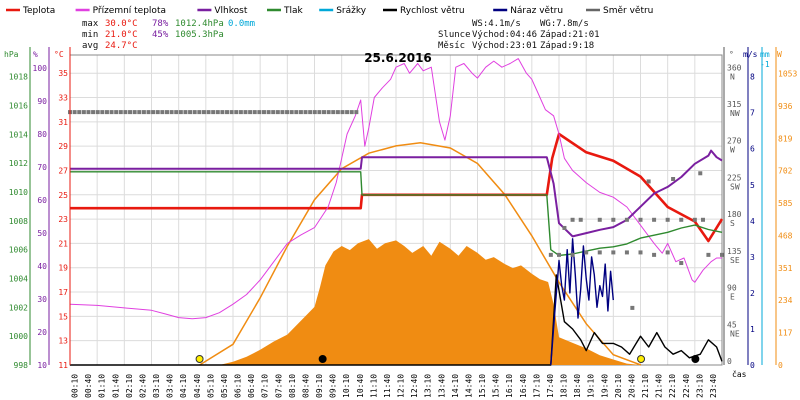 The width and height of the screenshot is (800, 400). Describe the element at coordinates (734, 214) in the screenshot. I see `direction-axis-tick: 180` at that location.